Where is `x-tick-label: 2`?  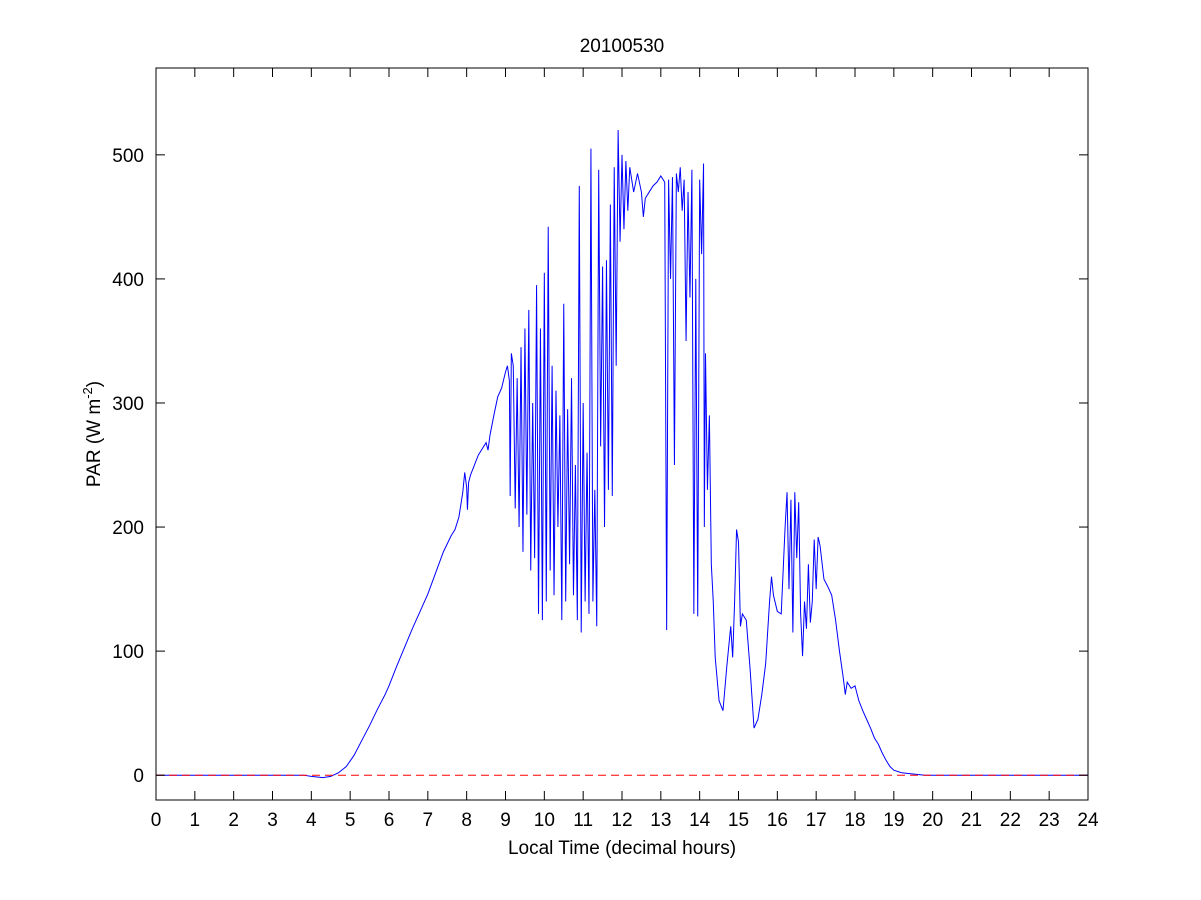
x-tick-label: 2 is located at coordinates (233, 820).